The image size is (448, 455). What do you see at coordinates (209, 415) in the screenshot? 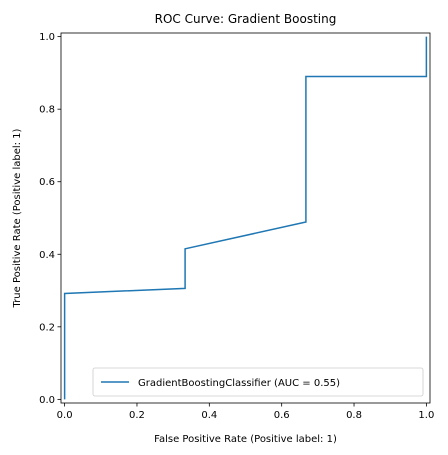
I see `x-tick-label: 0.4` at bounding box center [209, 415].